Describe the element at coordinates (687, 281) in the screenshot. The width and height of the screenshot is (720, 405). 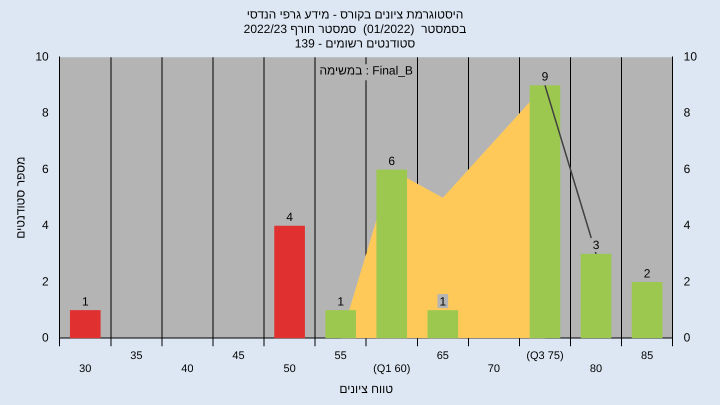
I see `y2-tick-label: 2` at that location.